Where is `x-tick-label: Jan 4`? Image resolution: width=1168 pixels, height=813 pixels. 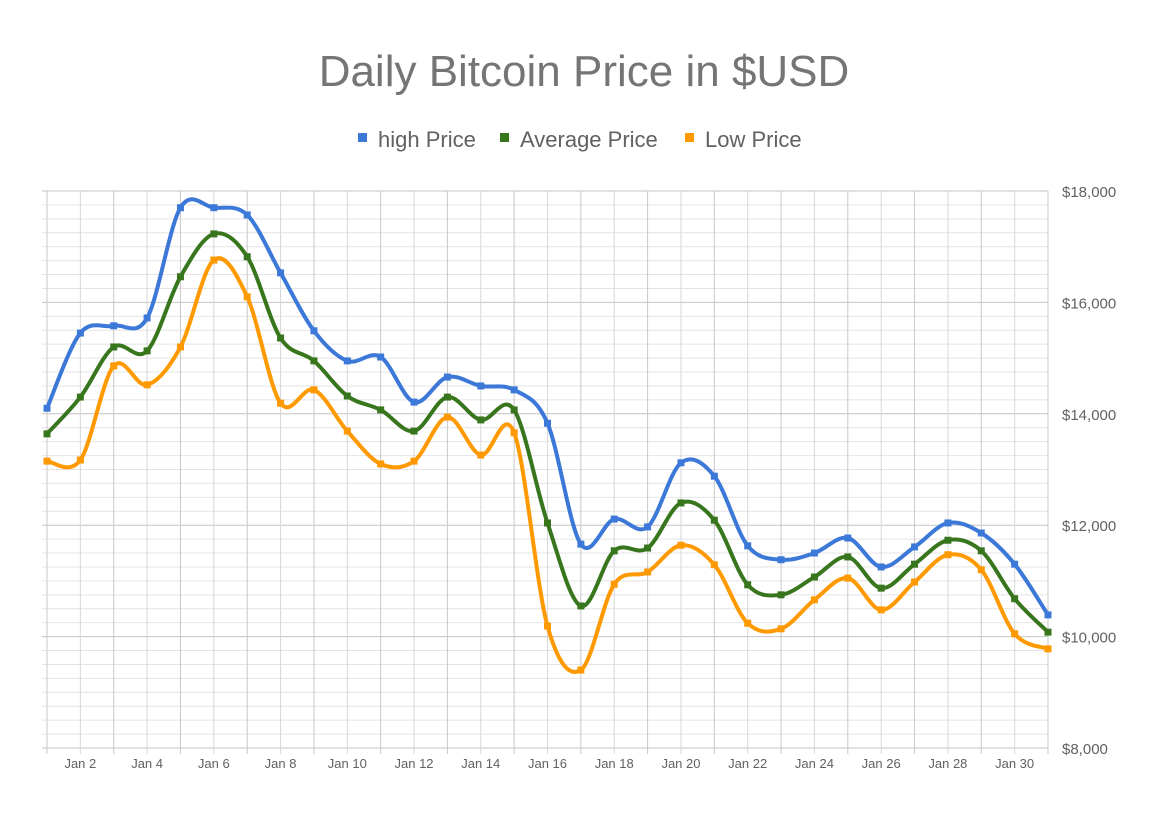
x-tick-label: Jan 4 is located at coordinates (147, 763).